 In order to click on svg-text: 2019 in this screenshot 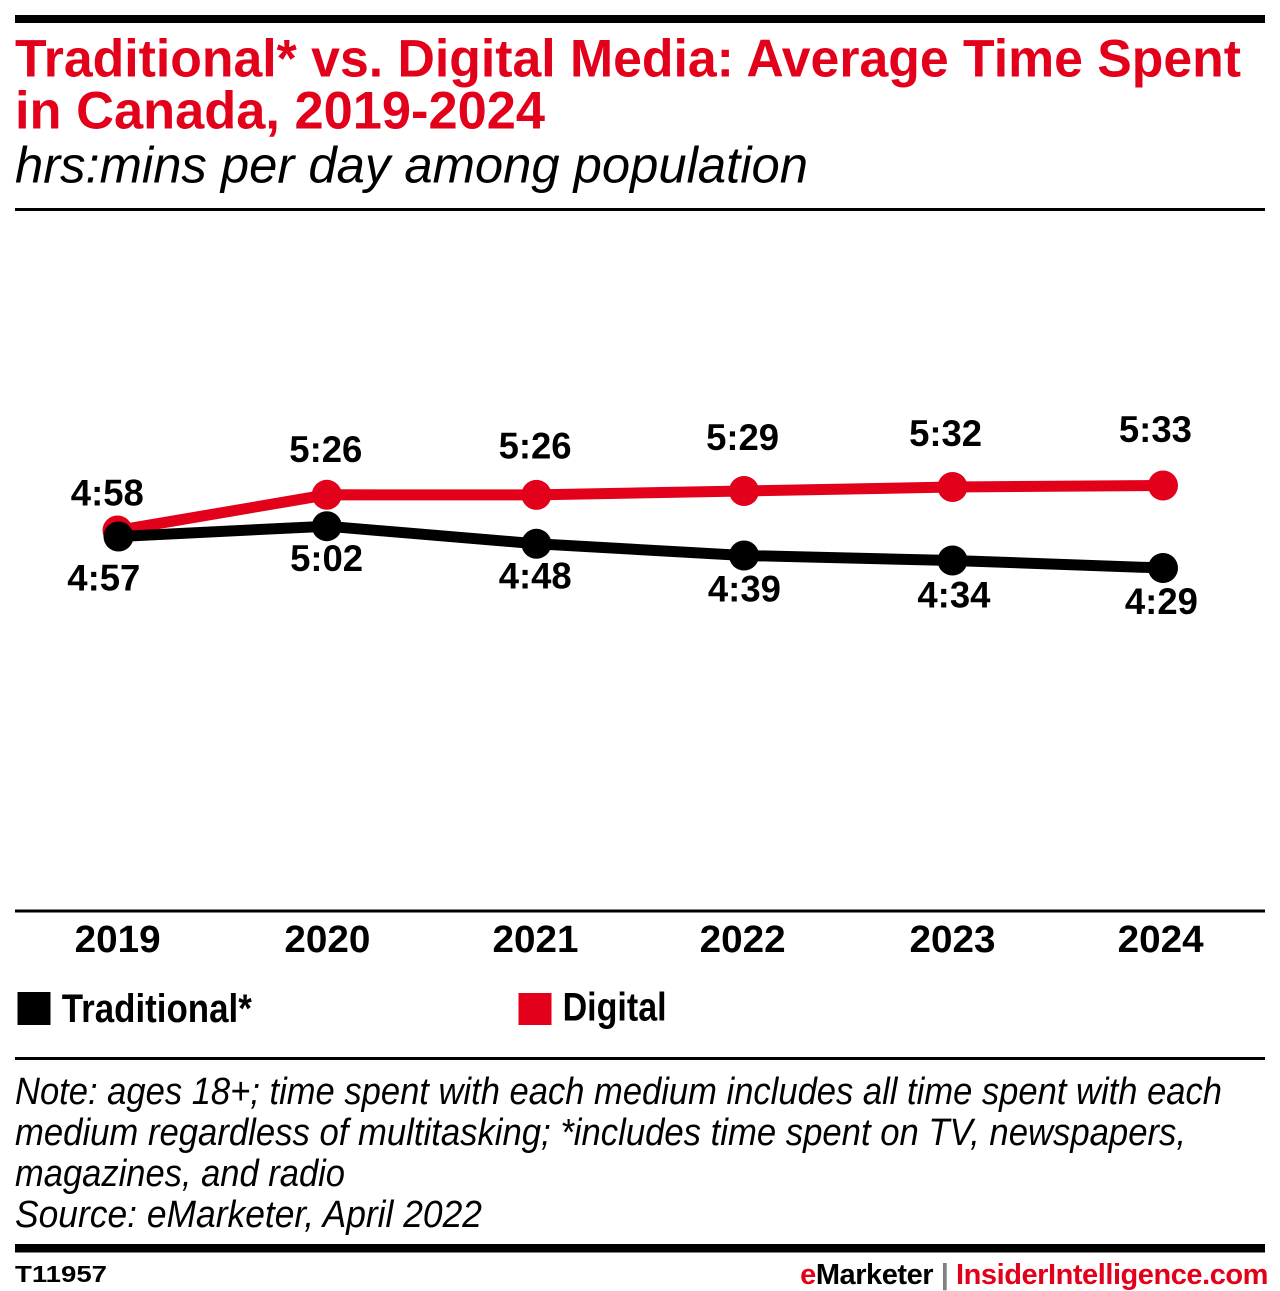, I will do `click(118, 940)`.